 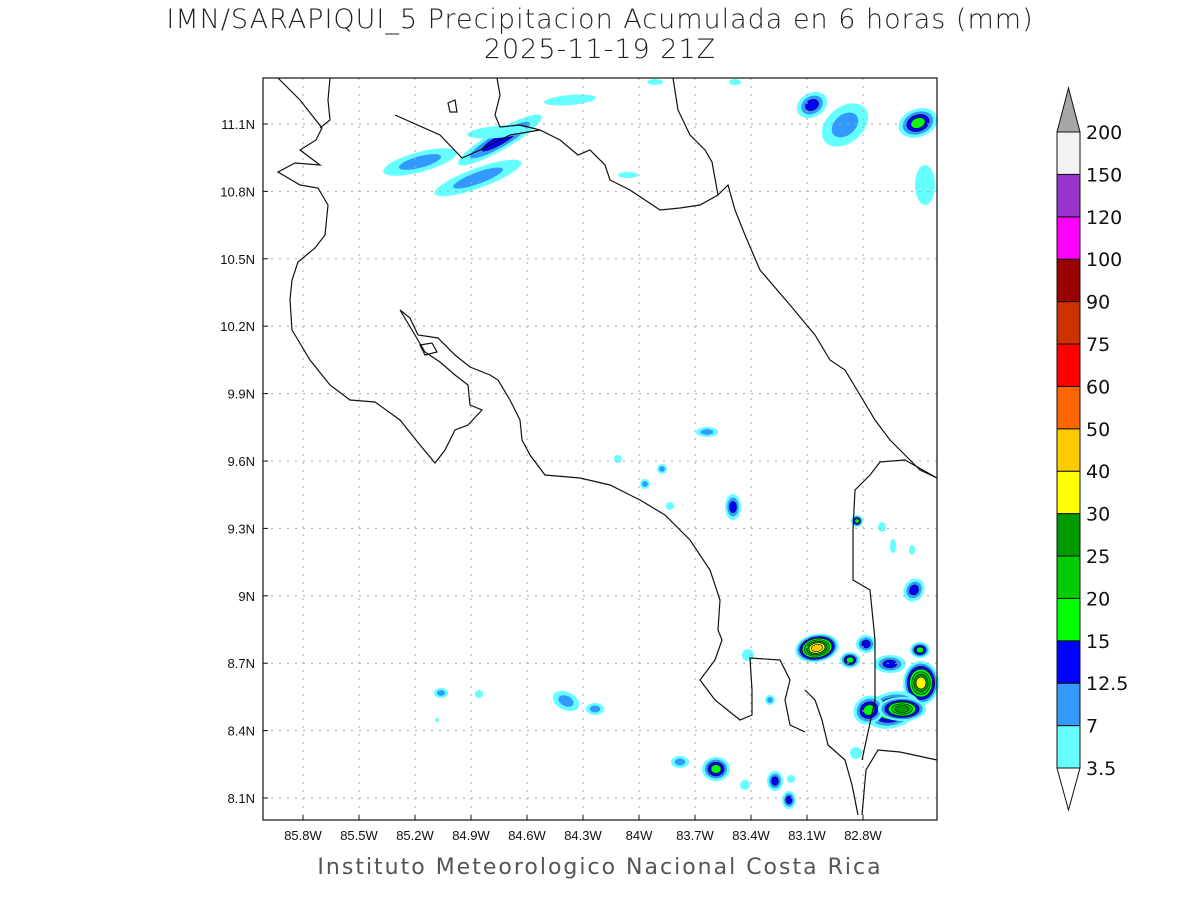 What do you see at coordinates (237, 326) in the screenshot?
I see `lat-tick-label: 10.2N` at bounding box center [237, 326].